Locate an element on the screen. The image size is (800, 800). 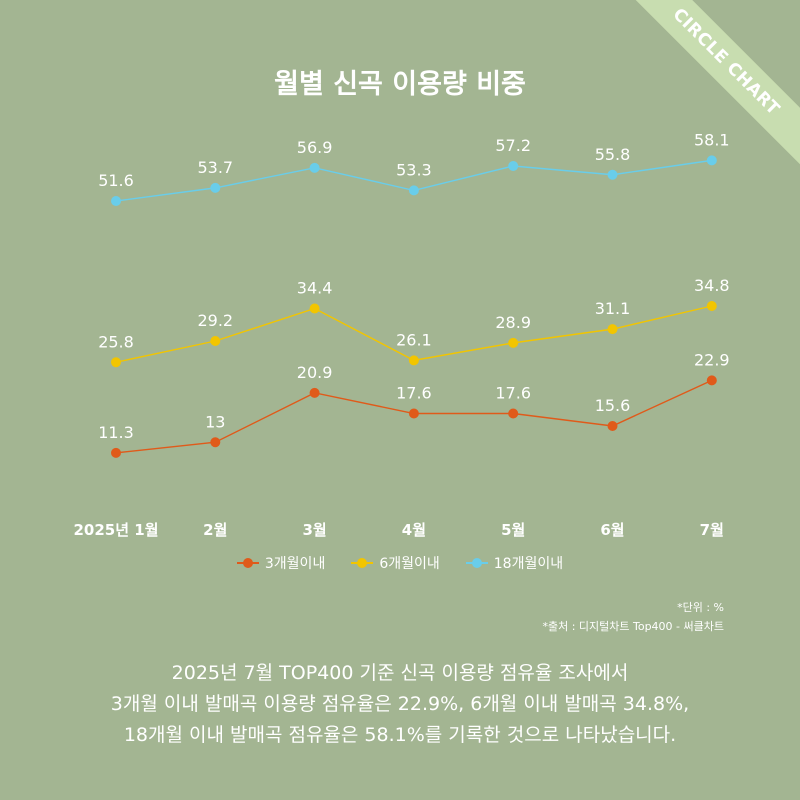
summary-line-3: 18개월 이내 발매곡 점유율은 58.1%를 기록한 것으로 나타났습니다. is located at coordinates (400, 735).